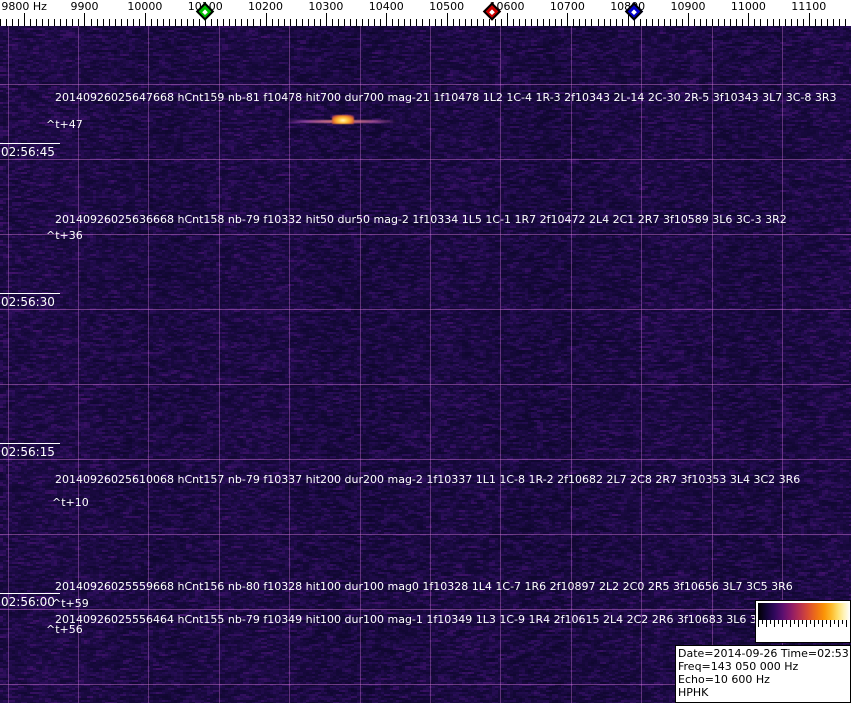 Image resolution: width=851 pixels, height=703 pixels. Describe the element at coordinates (326, 6) in the screenshot. I see `ruler-label: 10300` at that location.